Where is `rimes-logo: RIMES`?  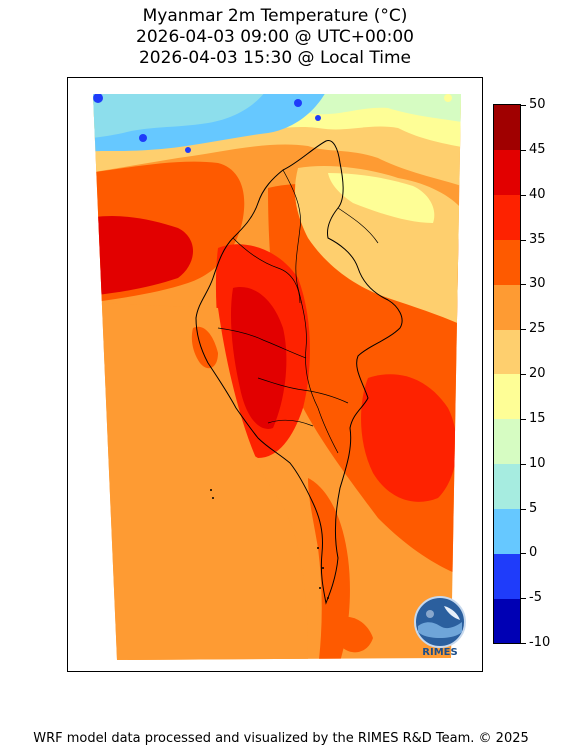
rimes-logo: RIMES is located at coordinates (440, 626).